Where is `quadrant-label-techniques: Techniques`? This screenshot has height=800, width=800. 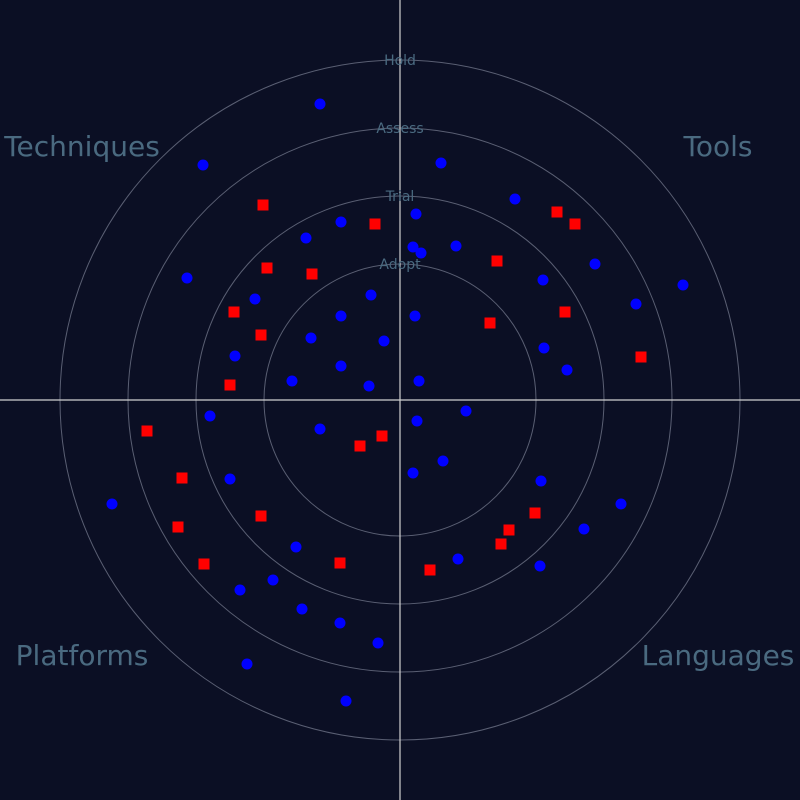
quadrant-label-techniques: Techniques is located at coordinates (81, 146).